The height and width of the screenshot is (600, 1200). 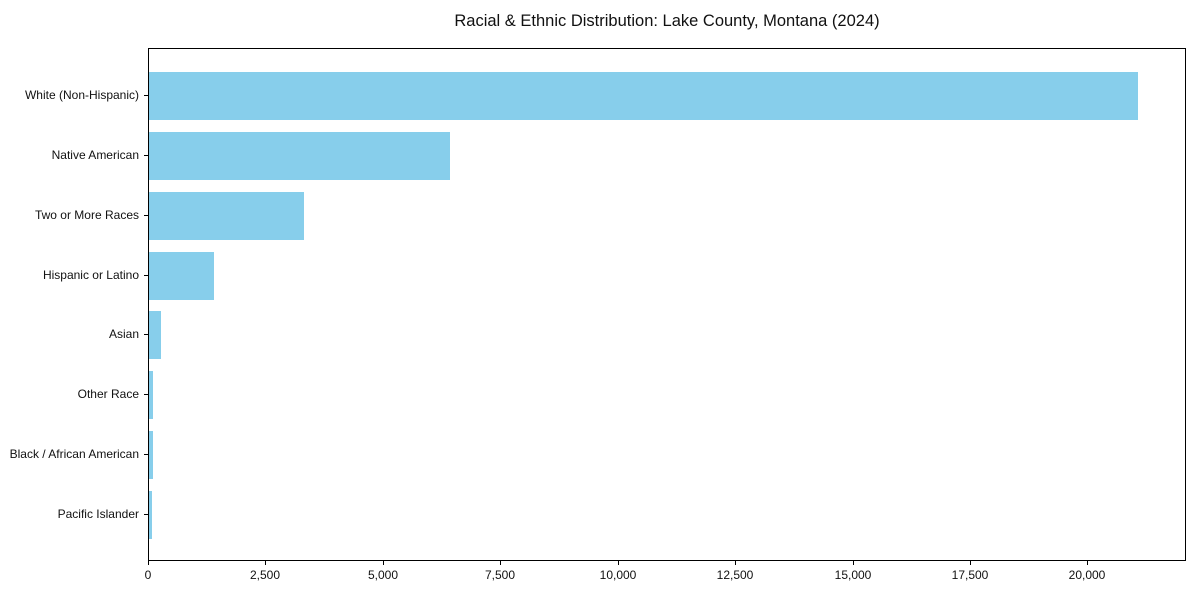 What do you see at coordinates (853, 575) in the screenshot?
I see `x-tick-label: 15,000` at bounding box center [853, 575].